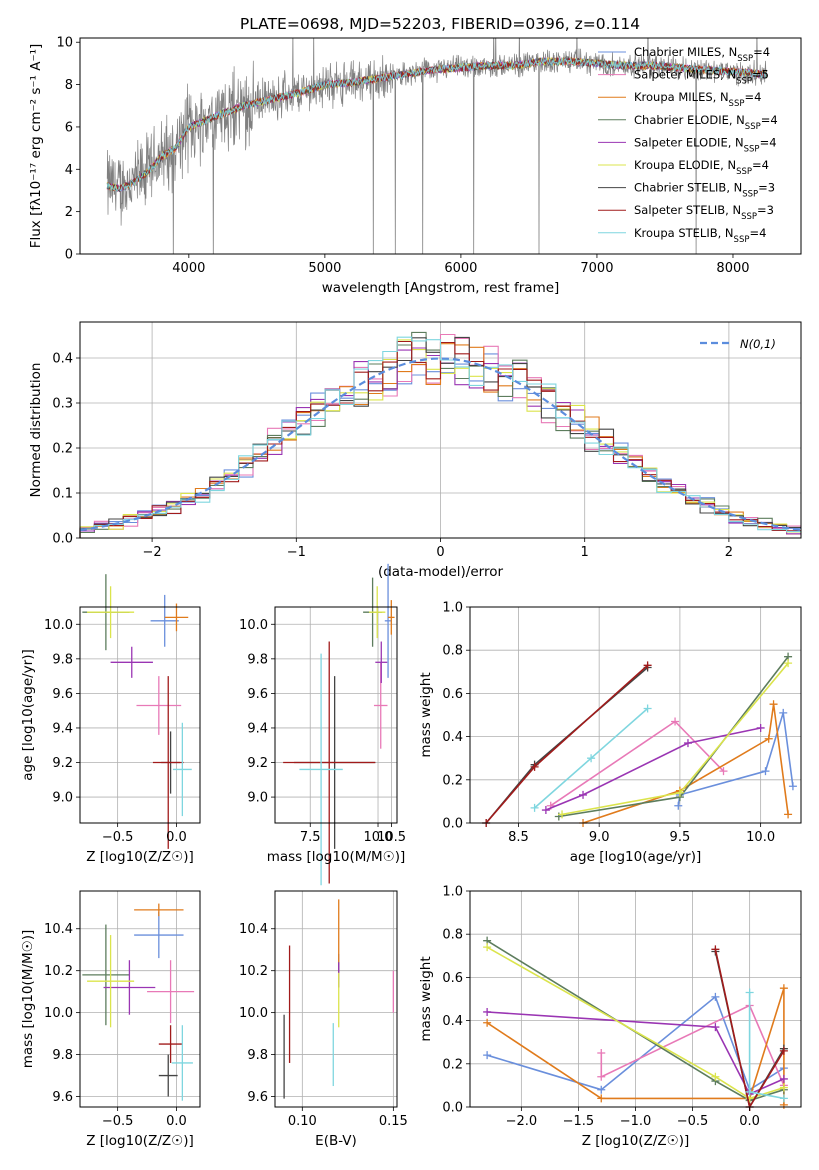  I want to click on y-tick-label: 10, so click(64, 43).